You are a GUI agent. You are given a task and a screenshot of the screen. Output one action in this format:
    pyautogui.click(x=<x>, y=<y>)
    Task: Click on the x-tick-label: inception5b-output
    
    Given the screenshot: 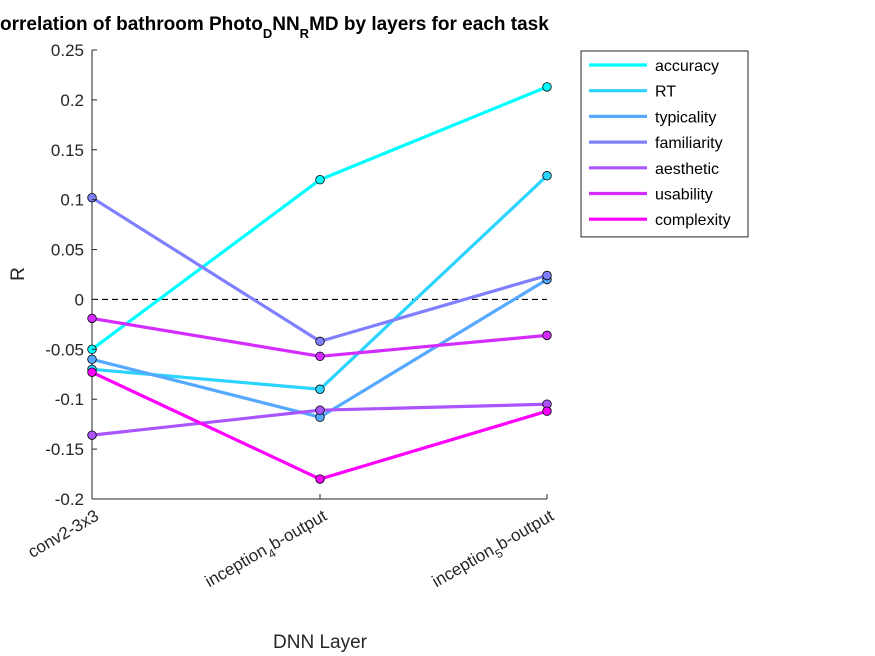 What is the action you would take?
    pyautogui.click(x=494, y=550)
    